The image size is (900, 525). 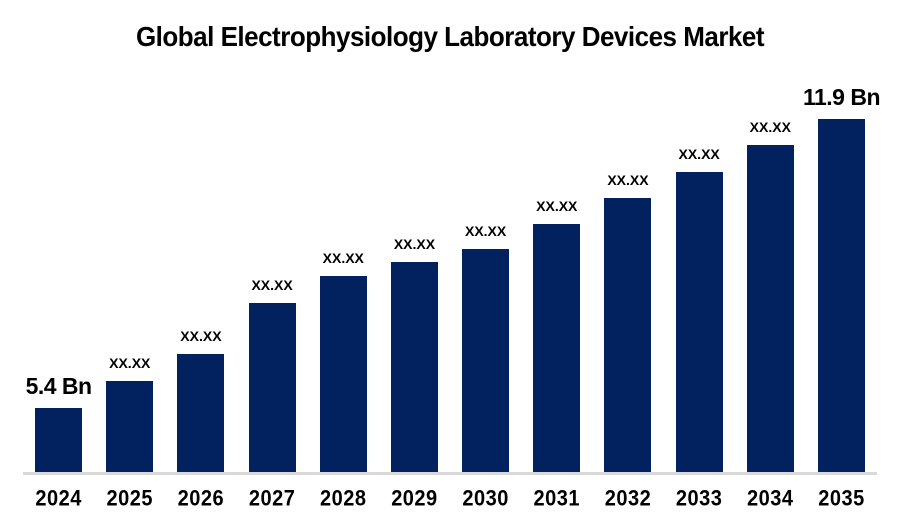 I want to click on bar-2028, so click(x=343, y=374).